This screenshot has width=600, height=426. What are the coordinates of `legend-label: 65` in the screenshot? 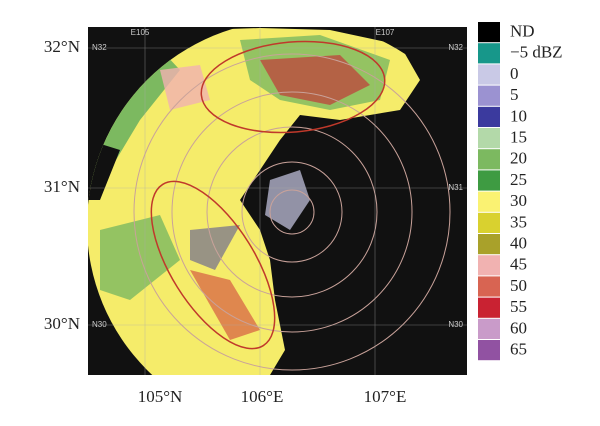 It's located at (518, 349).